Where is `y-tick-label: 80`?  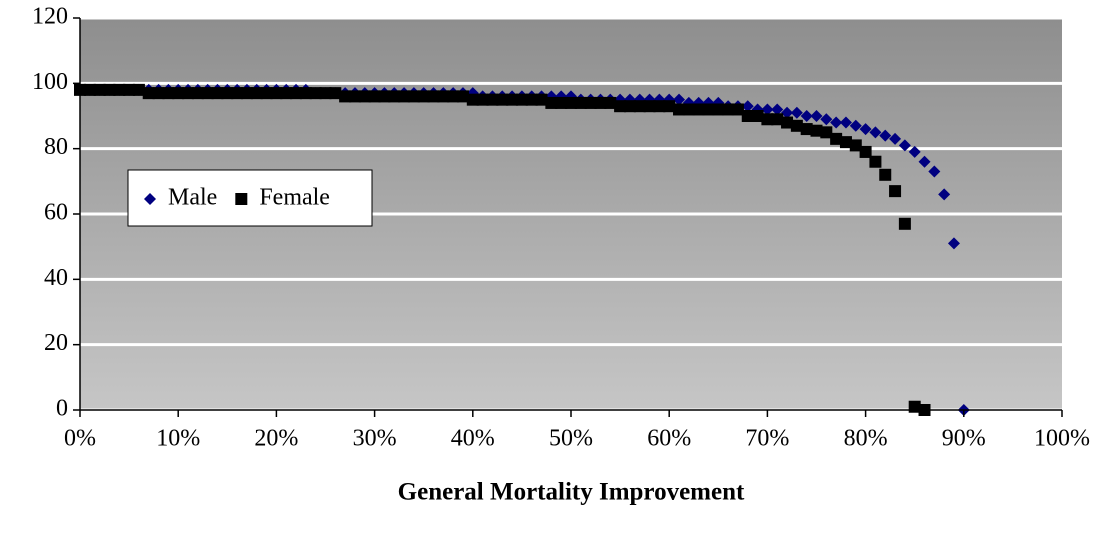 y-tick-label: 80 is located at coordinates (56, 147).